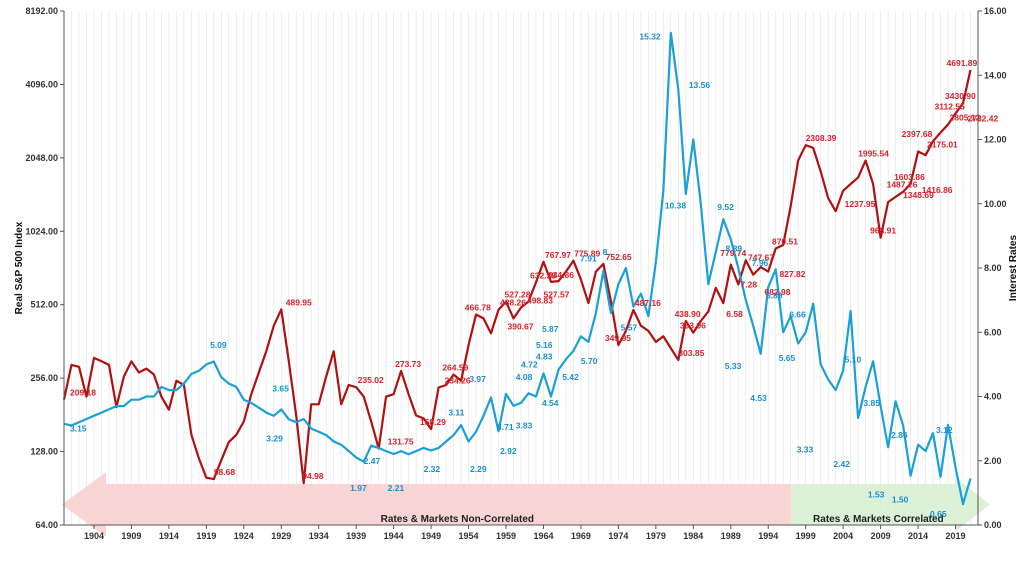  I want to click on sp500-data-label: 158.29, so click(433, 422).